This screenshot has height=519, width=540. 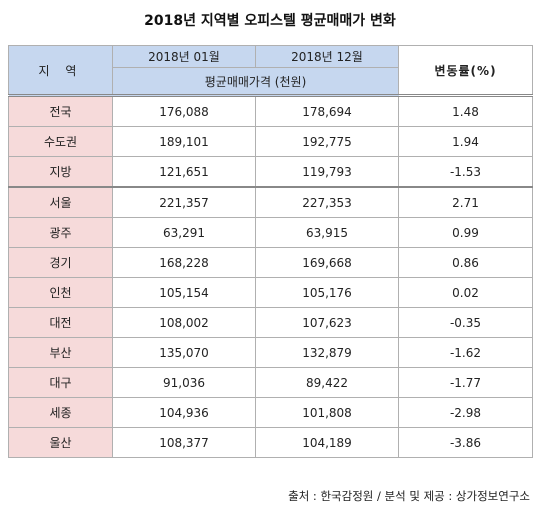 I want to click on table-row: 전국 176,088 178,694 1.48, so click(x=270, y=110).